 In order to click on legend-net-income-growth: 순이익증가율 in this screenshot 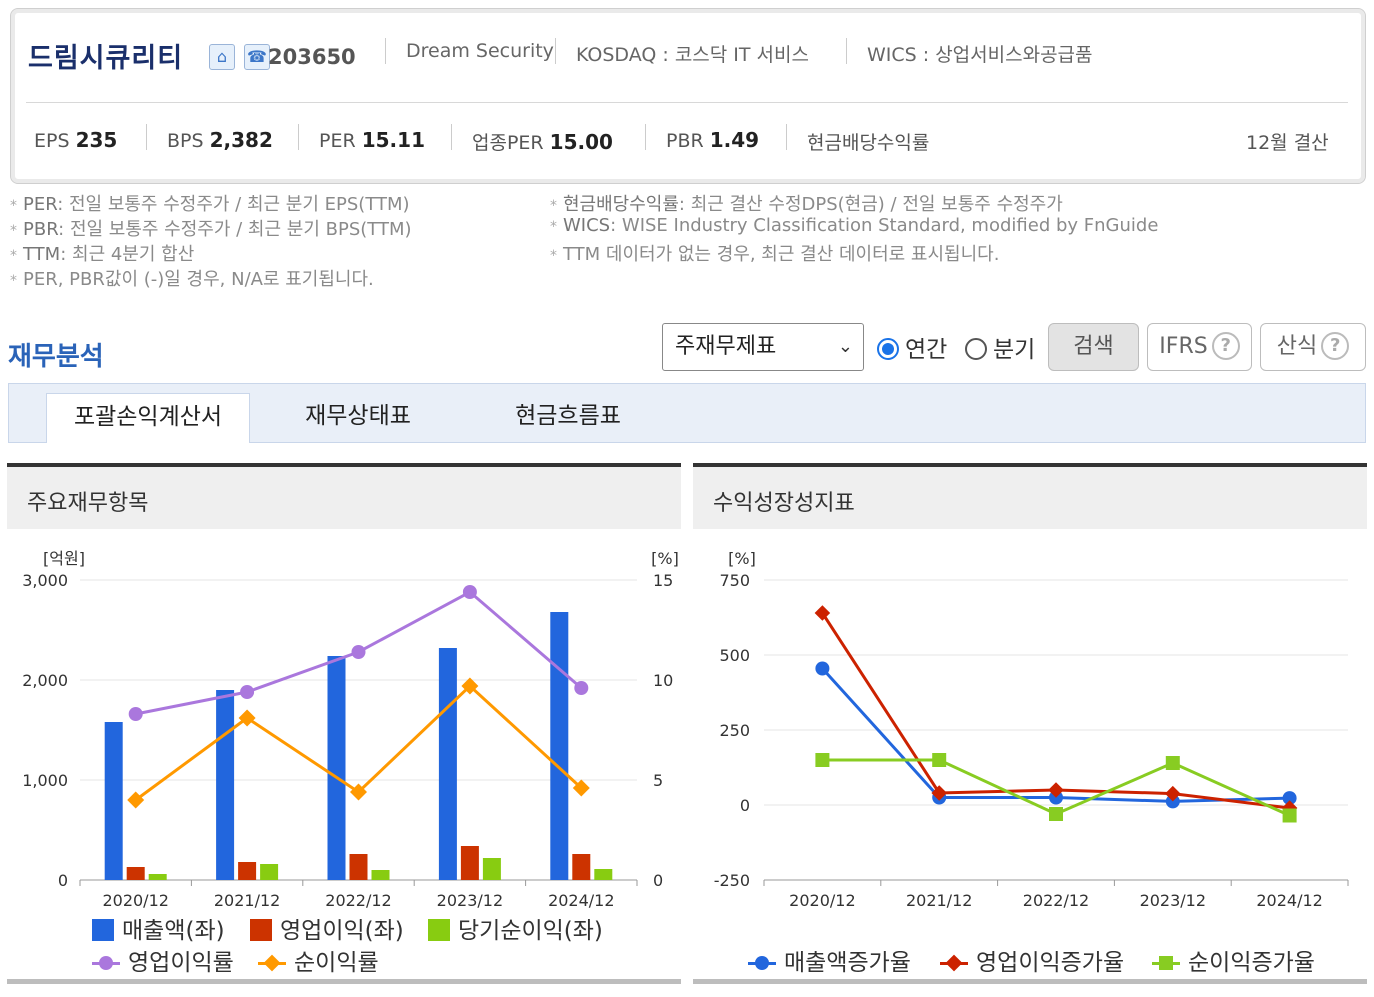, I will do `click(1233, 960)`.